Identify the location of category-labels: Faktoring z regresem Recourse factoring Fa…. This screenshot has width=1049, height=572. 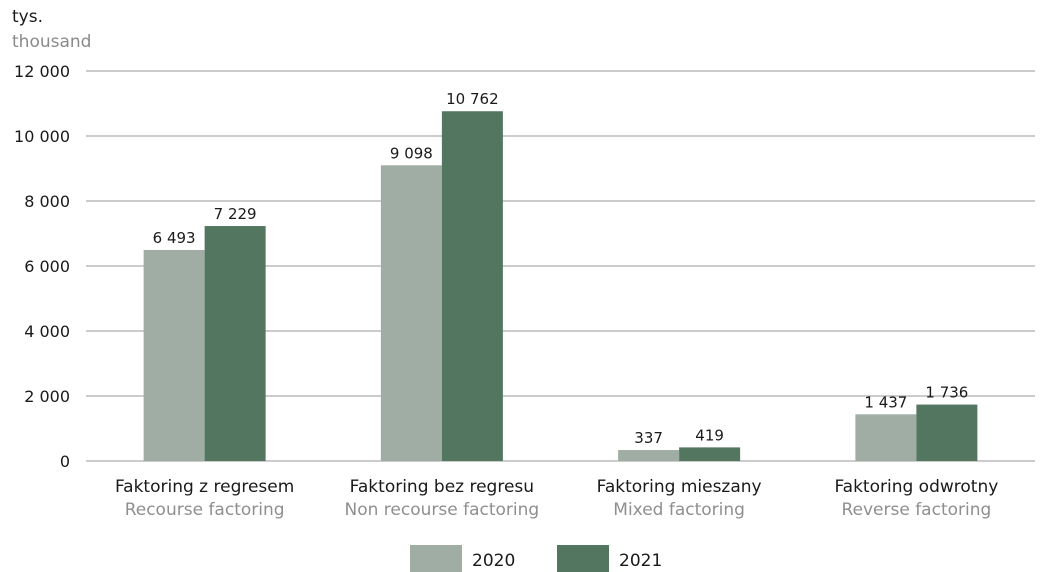
(556, 498).